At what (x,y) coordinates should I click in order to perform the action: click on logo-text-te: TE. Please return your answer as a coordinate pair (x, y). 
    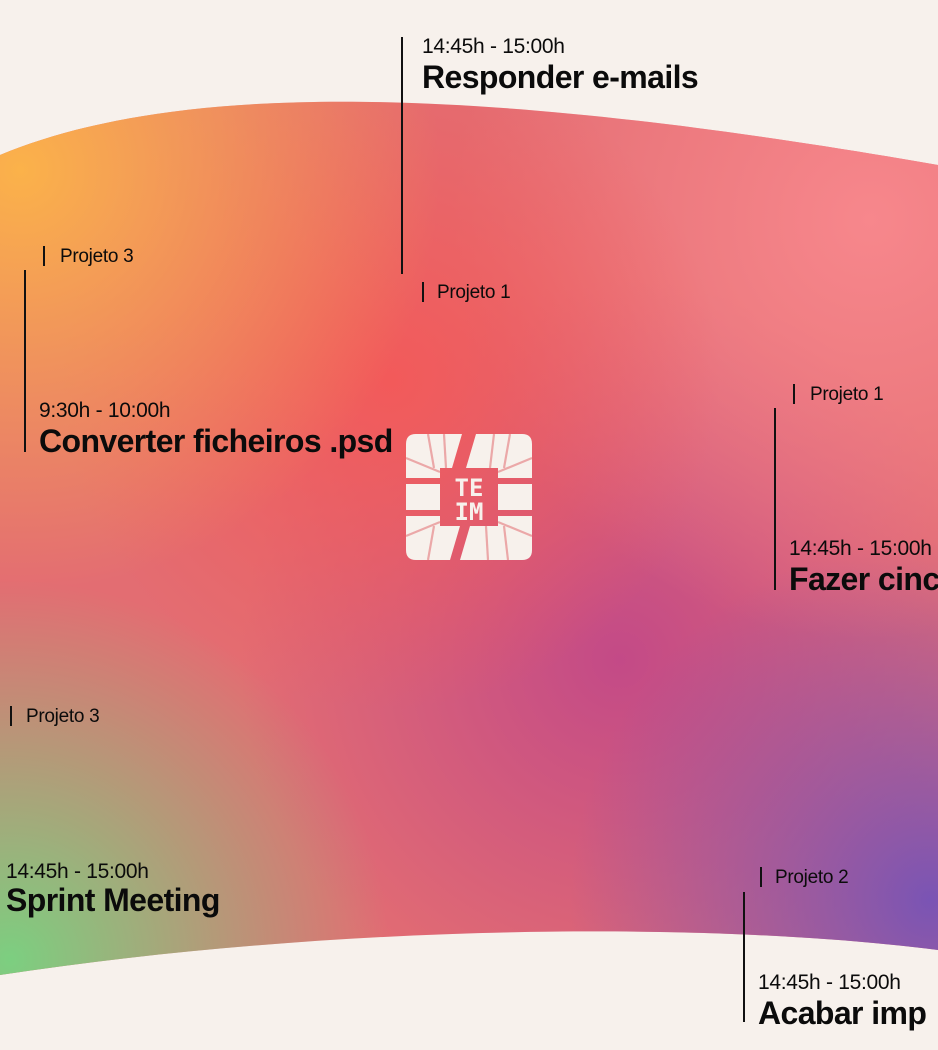
    Looking at the image, I should click on (469, 488).